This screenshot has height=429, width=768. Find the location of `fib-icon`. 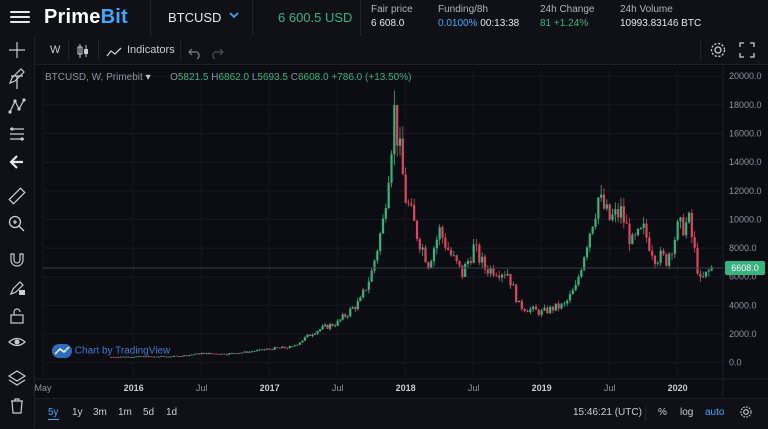

fib-icon is located at coordinates (17, 134).